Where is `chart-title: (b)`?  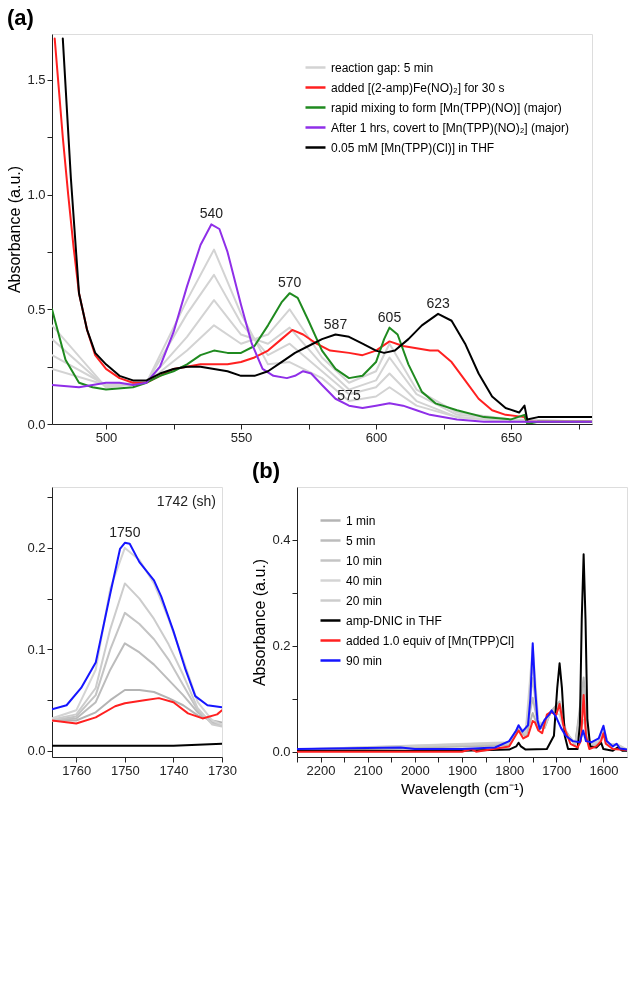
chart-title: (b) is located at coordinates (266, 470).